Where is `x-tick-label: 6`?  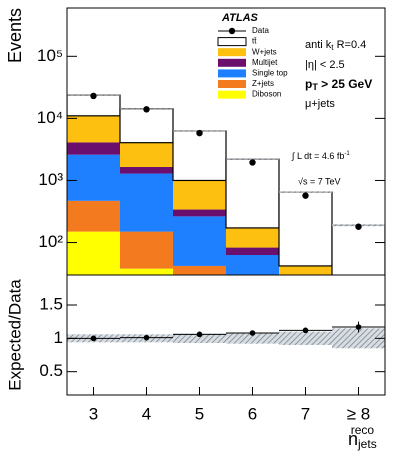 x-tick-label: 6 is located at coordinates (252, 413).